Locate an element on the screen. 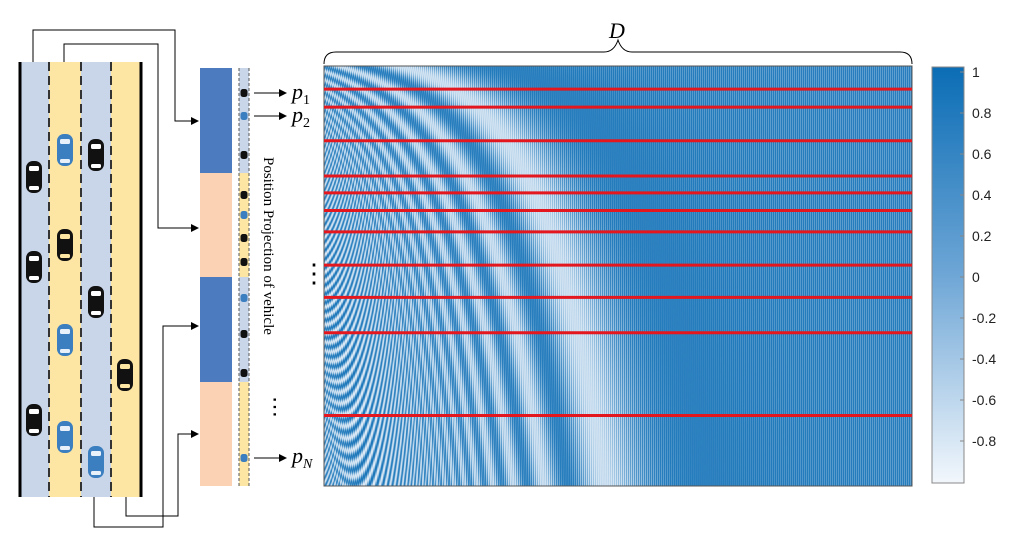 Image resolution: width=1020 pixels, height=543 pixels. dimension-brace is located at coordinates (618, 51).